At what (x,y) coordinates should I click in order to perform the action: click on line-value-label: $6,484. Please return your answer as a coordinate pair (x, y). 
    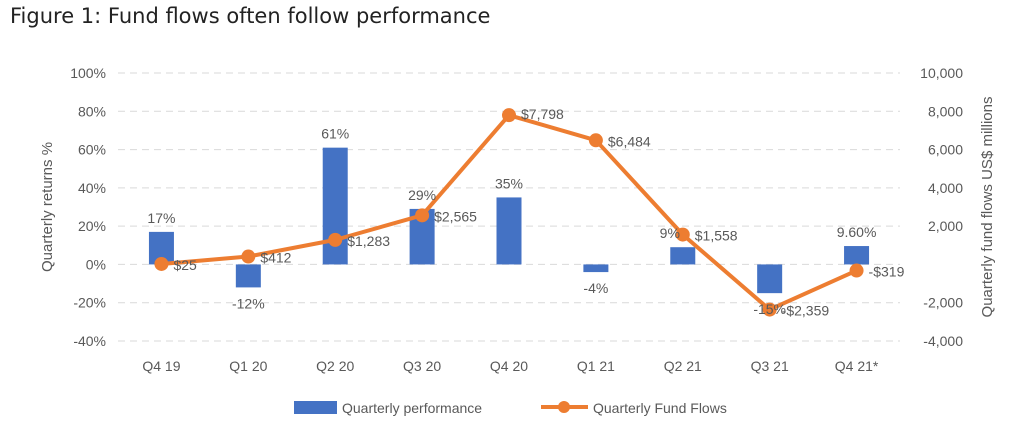
    Looking at the image, I should click on (629, 141).